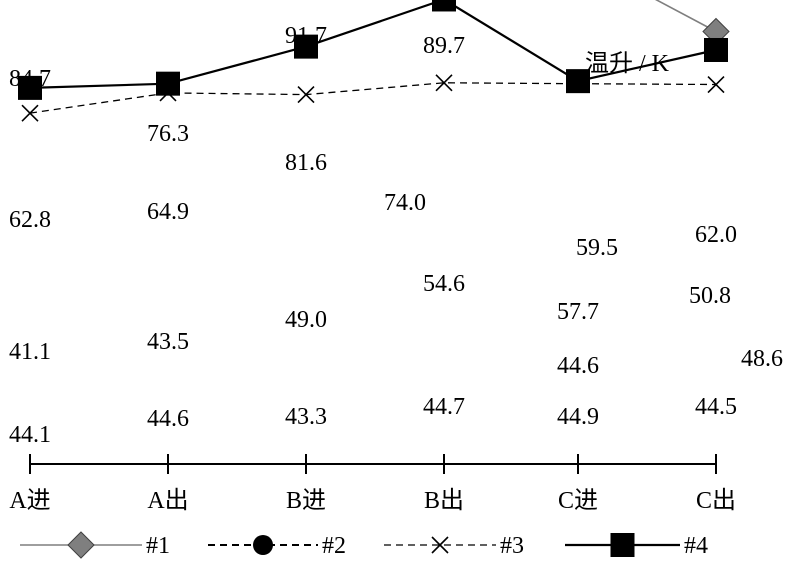 The height and width of the screenshot is (565, 800). I want to click on series-3-point-4-stroke-b, so click(444, 83).